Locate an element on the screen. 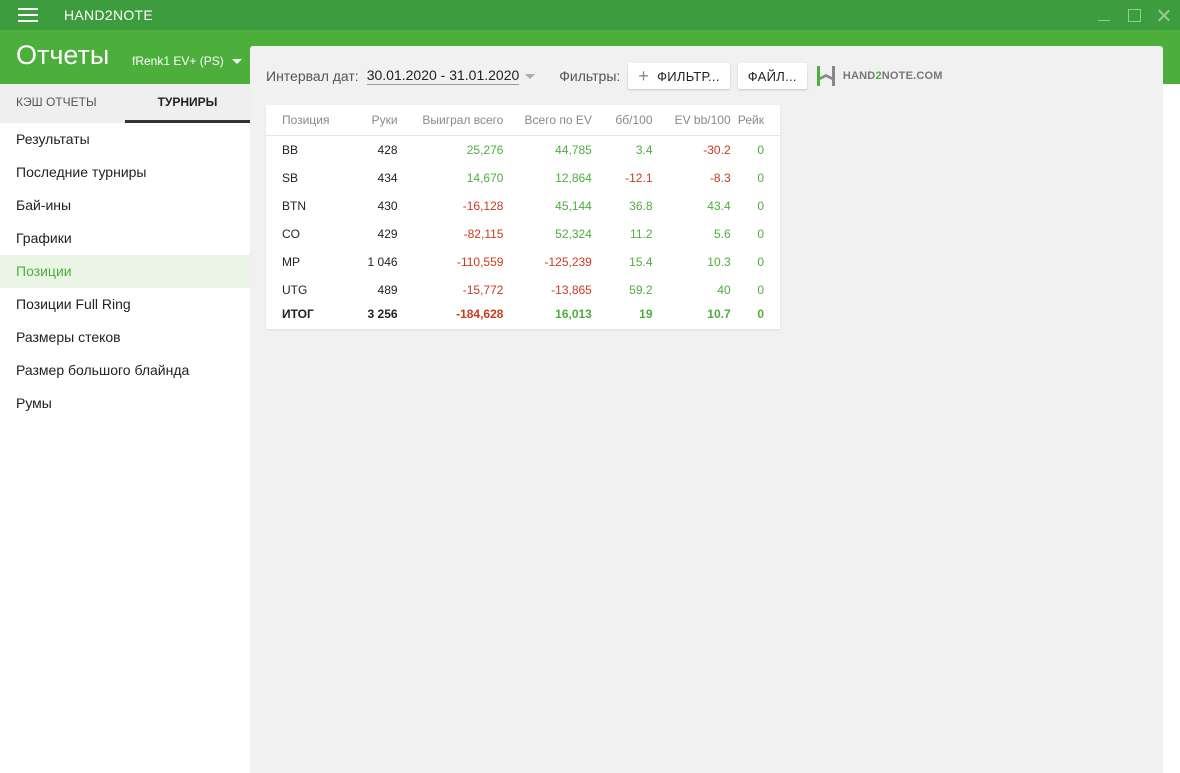  cell-ev-bb100: 5.6 is located at coordinates (722, 234).